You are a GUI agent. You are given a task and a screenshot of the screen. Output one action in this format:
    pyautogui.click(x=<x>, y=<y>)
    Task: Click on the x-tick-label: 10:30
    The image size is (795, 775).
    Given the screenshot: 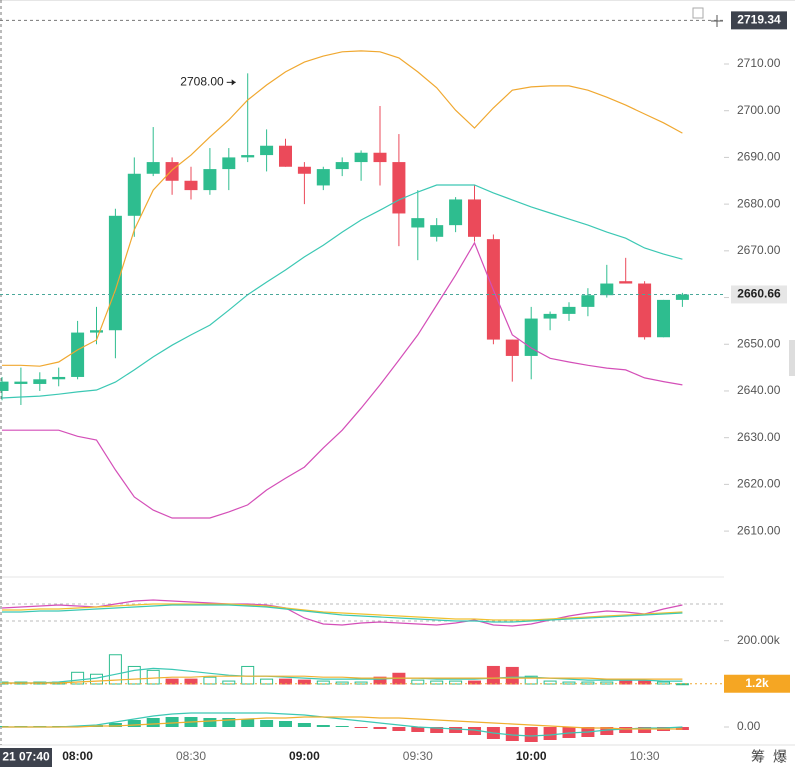 What is the action you would take?
    pyautogui.click(x=645, y=756)
    